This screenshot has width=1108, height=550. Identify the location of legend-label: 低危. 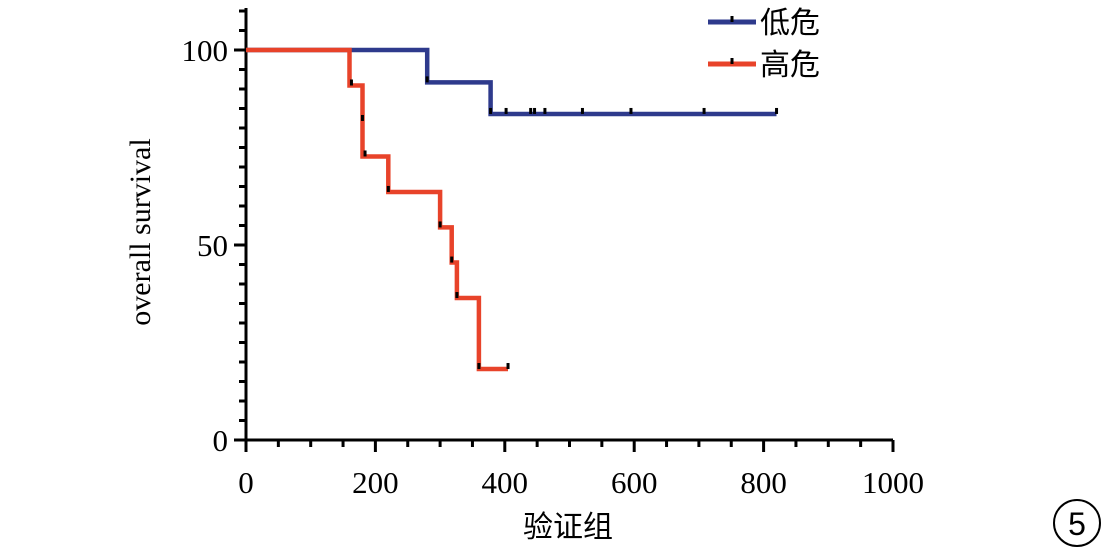
(790, 23).